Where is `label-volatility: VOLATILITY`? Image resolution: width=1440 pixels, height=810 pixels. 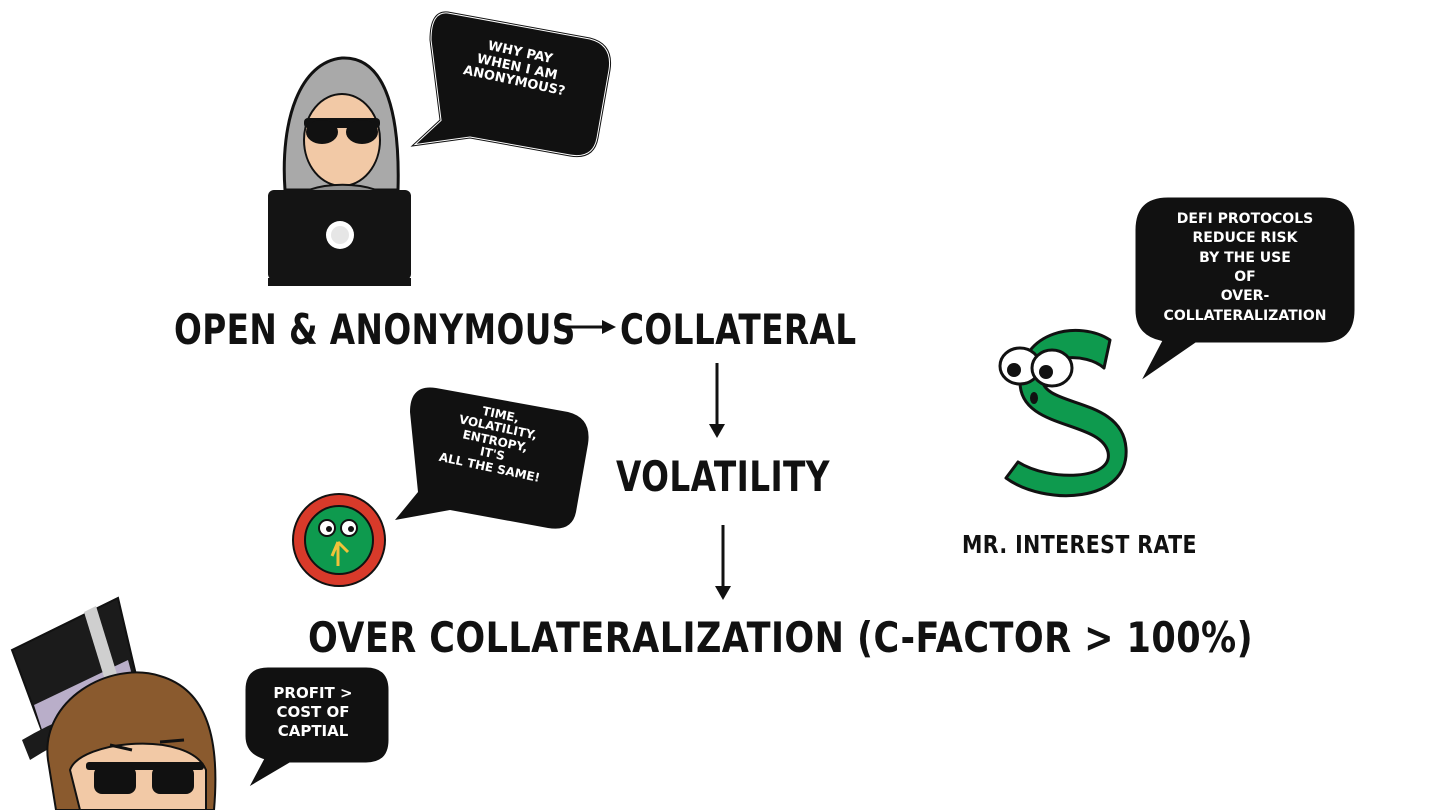 label-volatility: VOLATILITY is located at coordinates (723, 476).